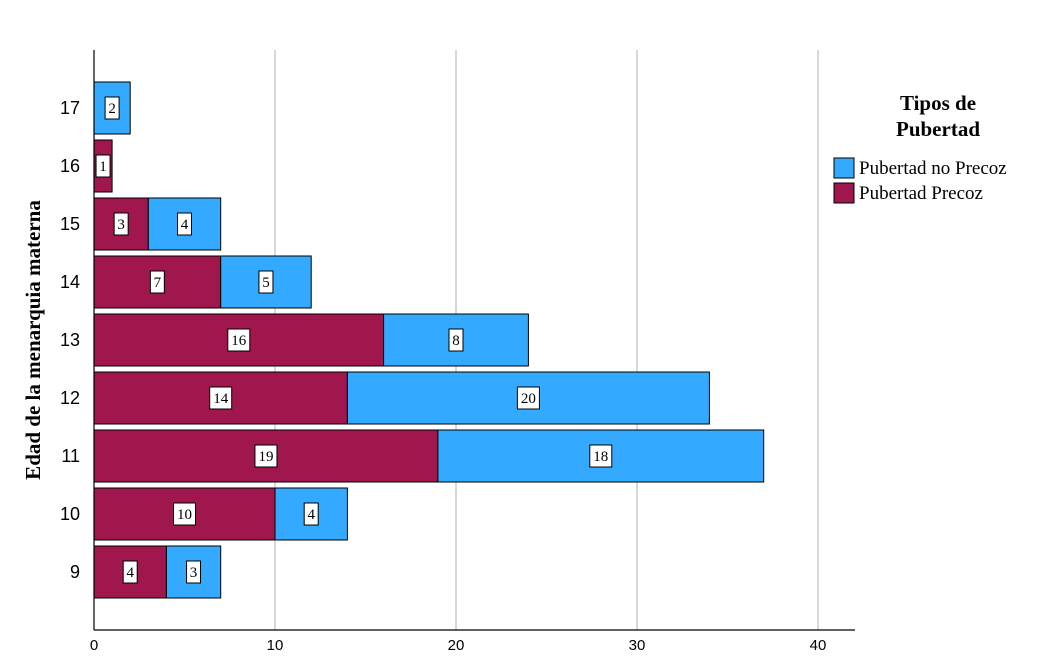 This screenshot has width=1048, height=660. Describe the element at coordinates (70, 166) in the screenshot. I see `category-label: 16` at that location.